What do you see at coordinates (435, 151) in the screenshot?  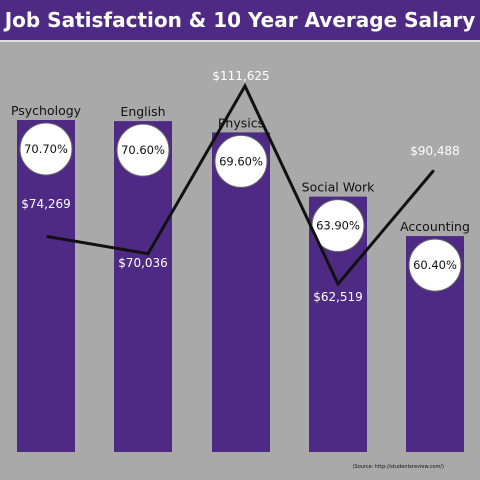 I see `salary-label: $90,488` at bounding box center [435, 151].